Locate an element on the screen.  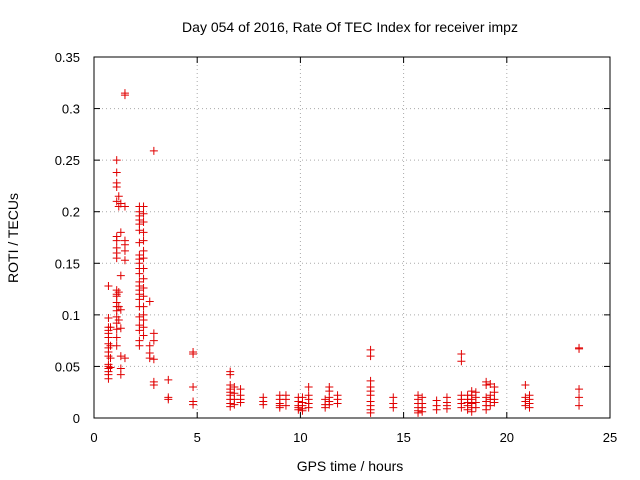
y-tick-label: 0 is located at coordinates (76, 418).